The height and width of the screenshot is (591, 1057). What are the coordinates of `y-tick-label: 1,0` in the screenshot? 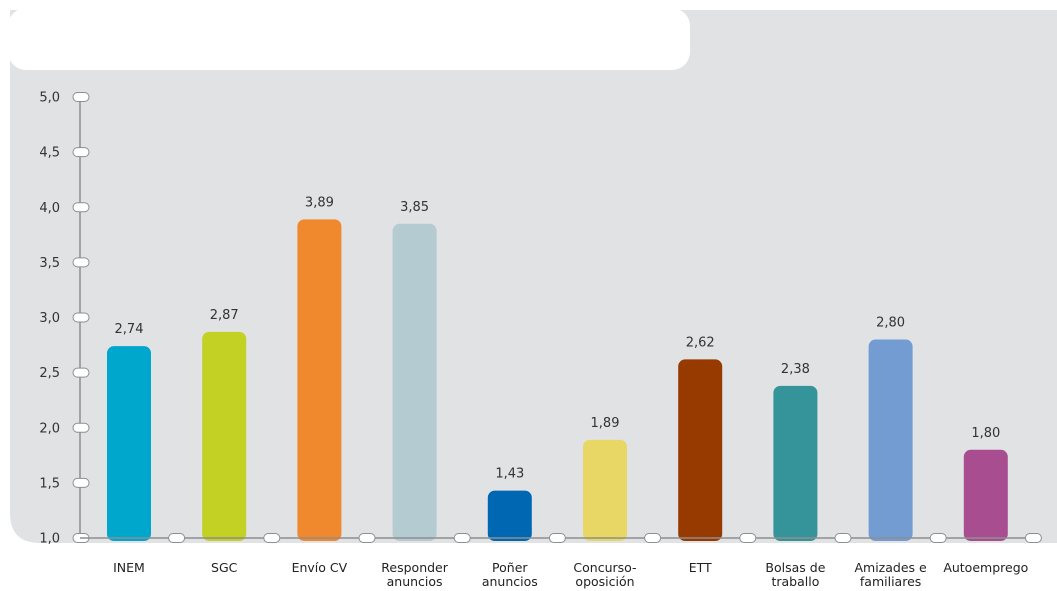 It's located at (49, 539).